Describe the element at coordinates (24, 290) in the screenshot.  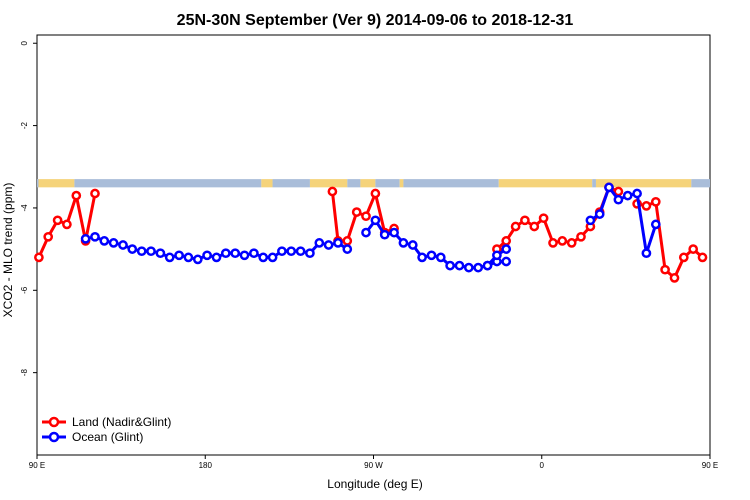
I see `y-tick-label-3: -6` at that location.